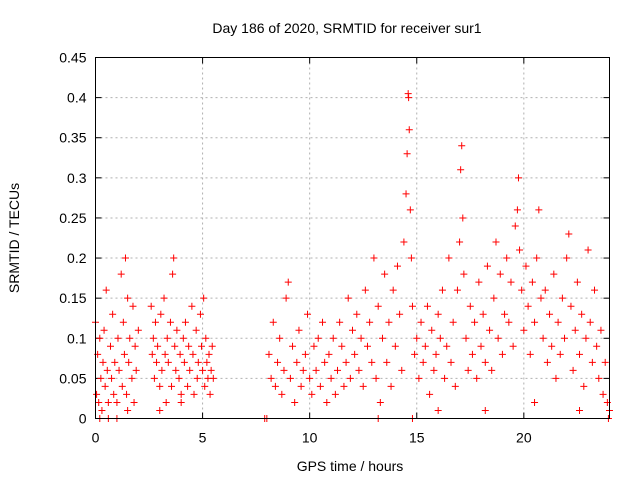 The width and height of the screenshot is (640, 480). I want to click on y-tick-label: 0.35, so click(72, 138).